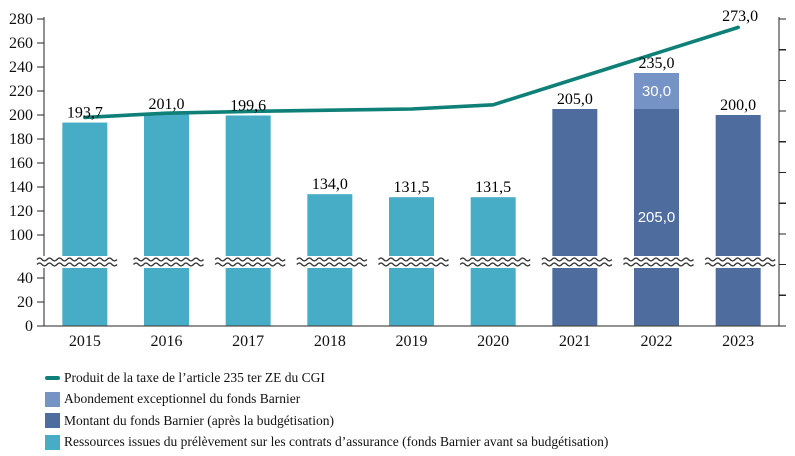  Describe the element at coordinates (330, 184) in the screenshot. I see `bar-value-label: 134,0` at that location.